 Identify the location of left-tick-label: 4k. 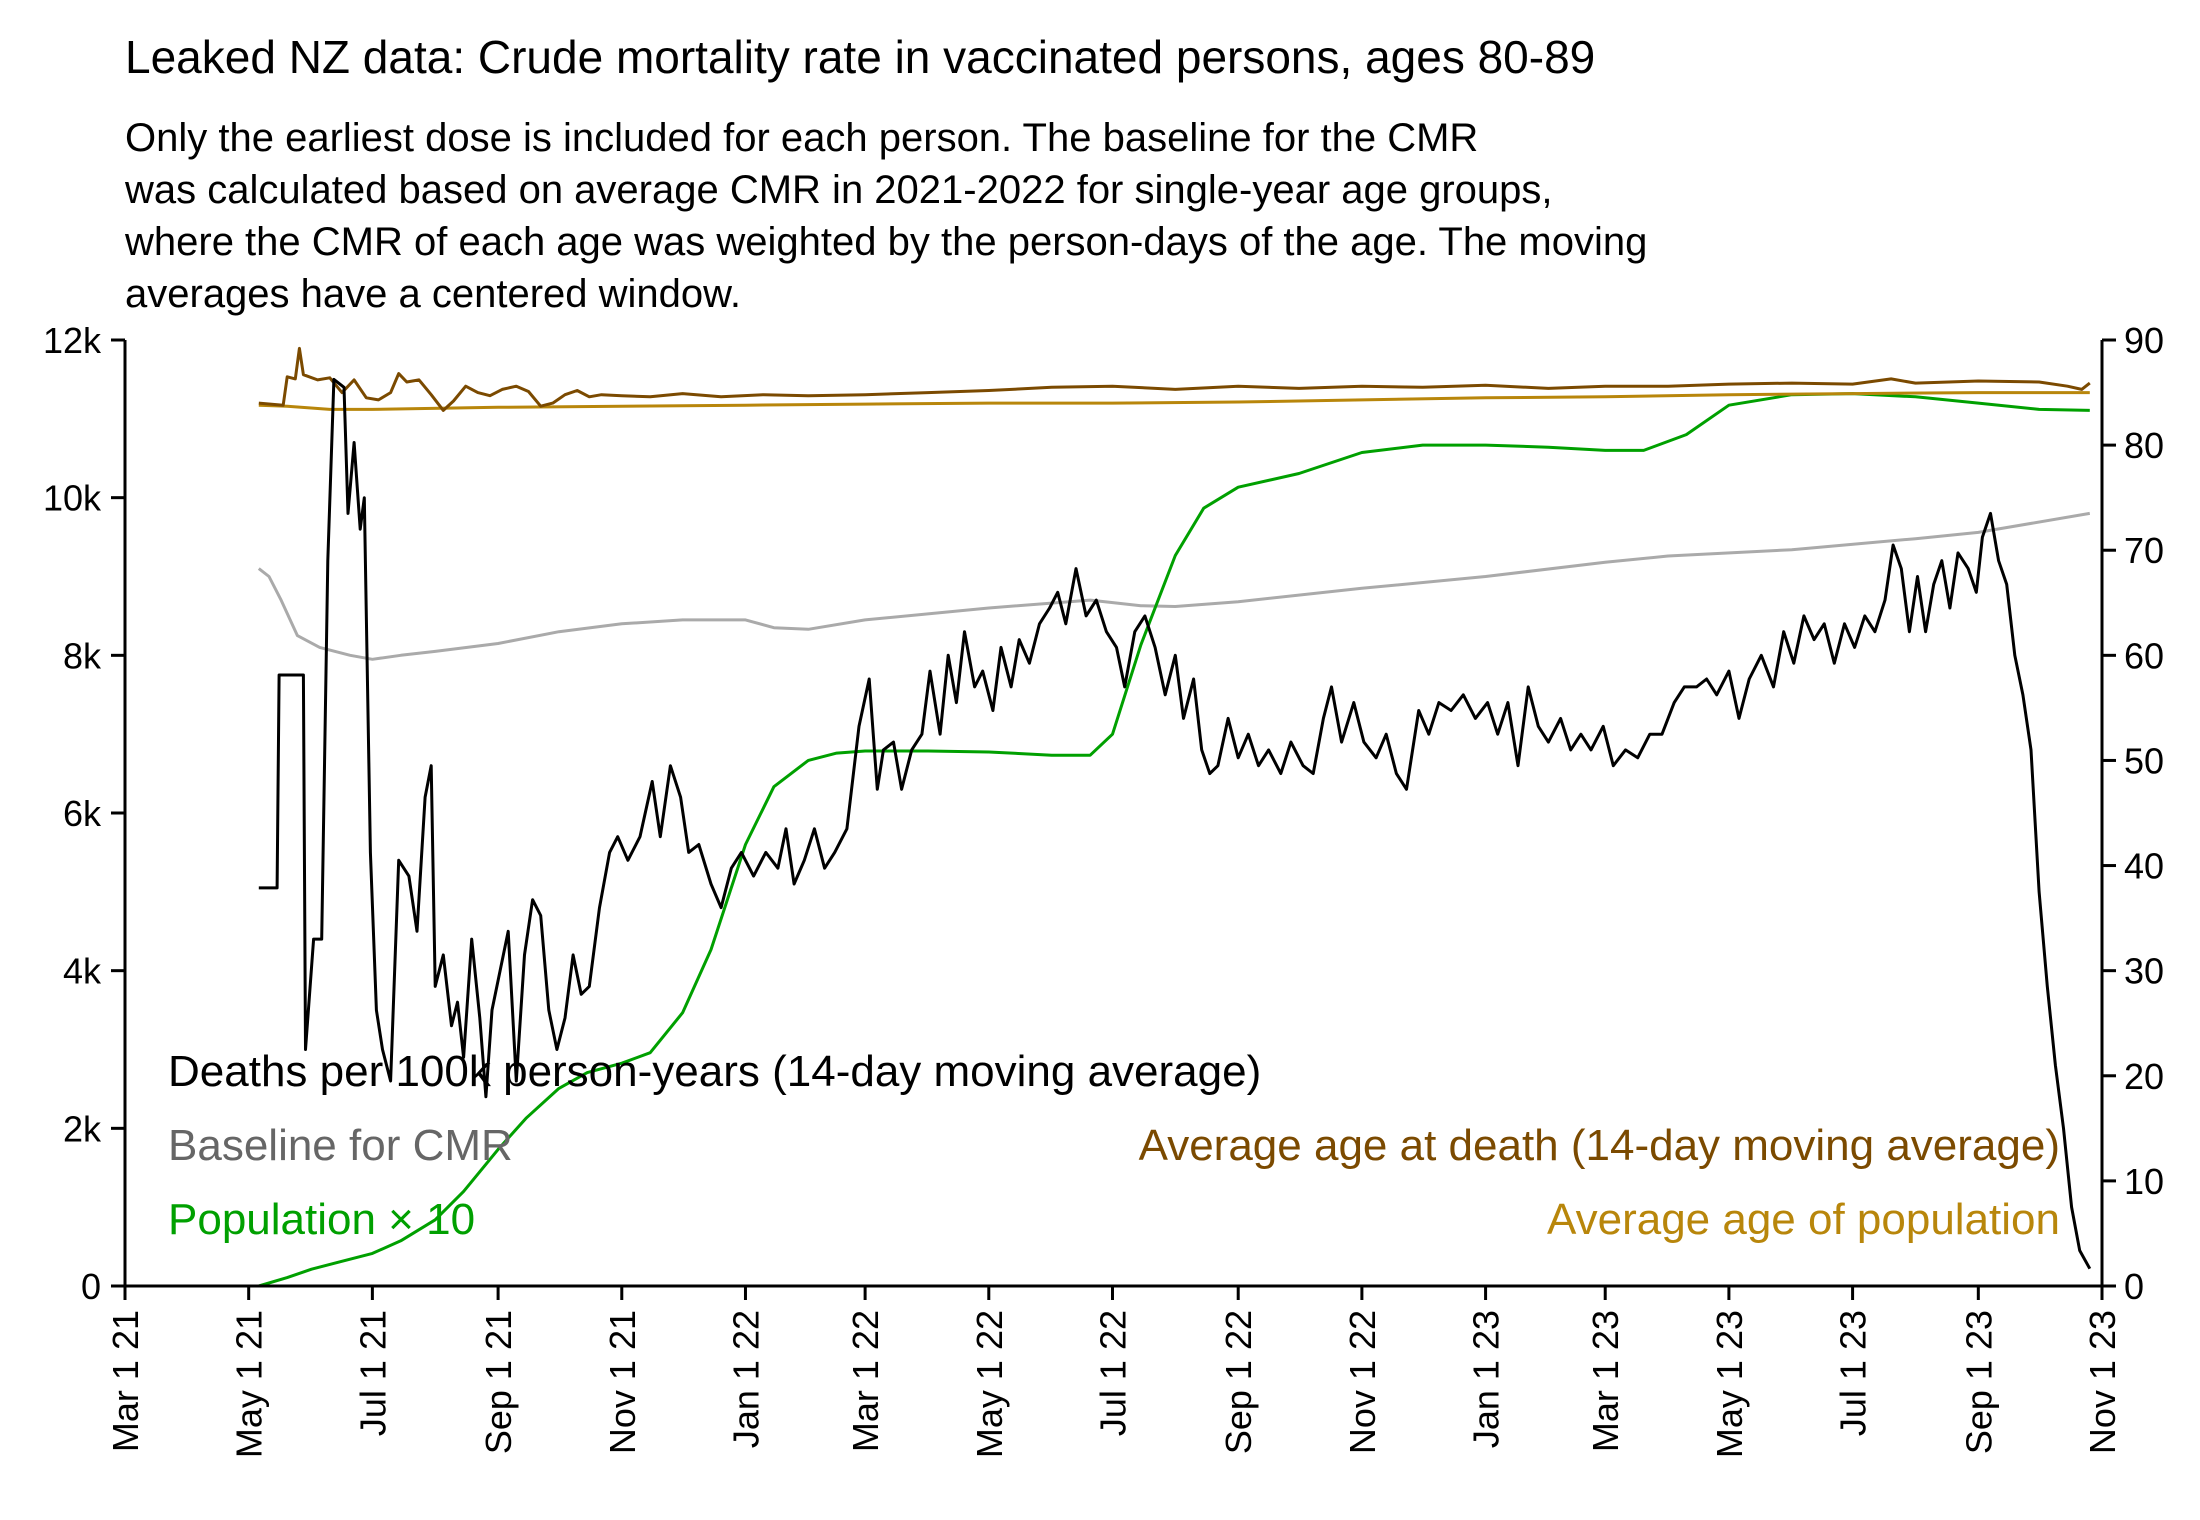
(82, 971).